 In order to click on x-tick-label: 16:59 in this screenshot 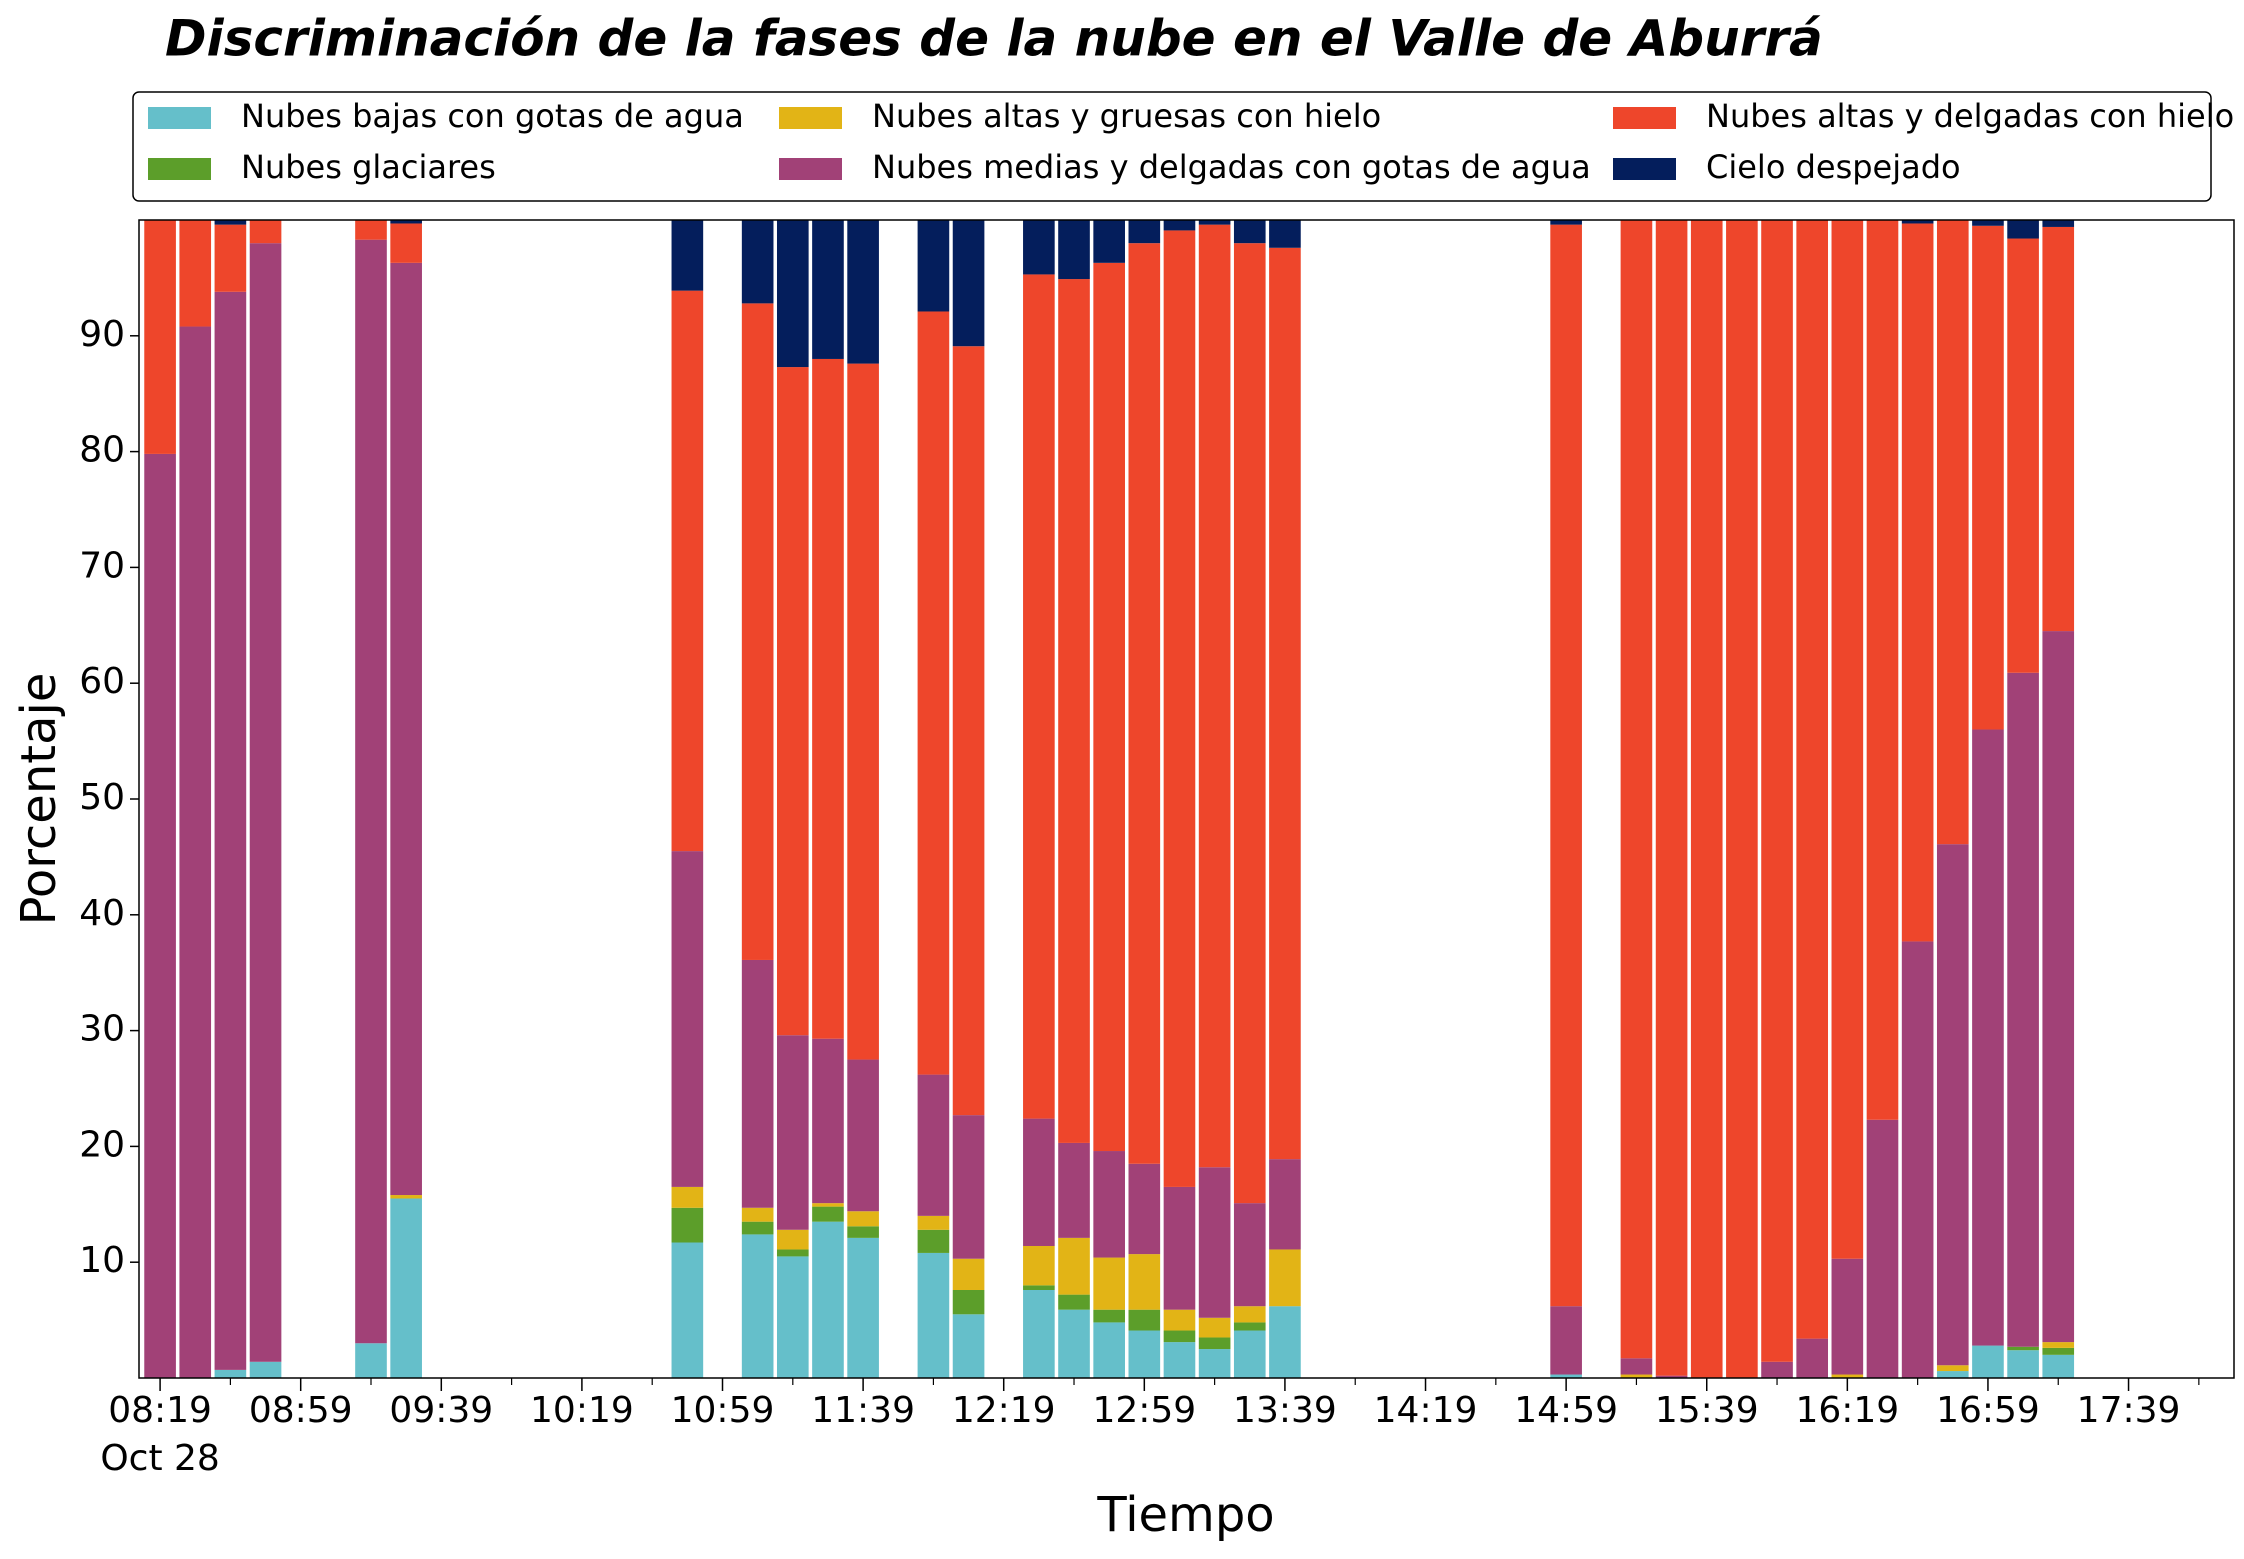, I will do `click(1988, 1410)`.